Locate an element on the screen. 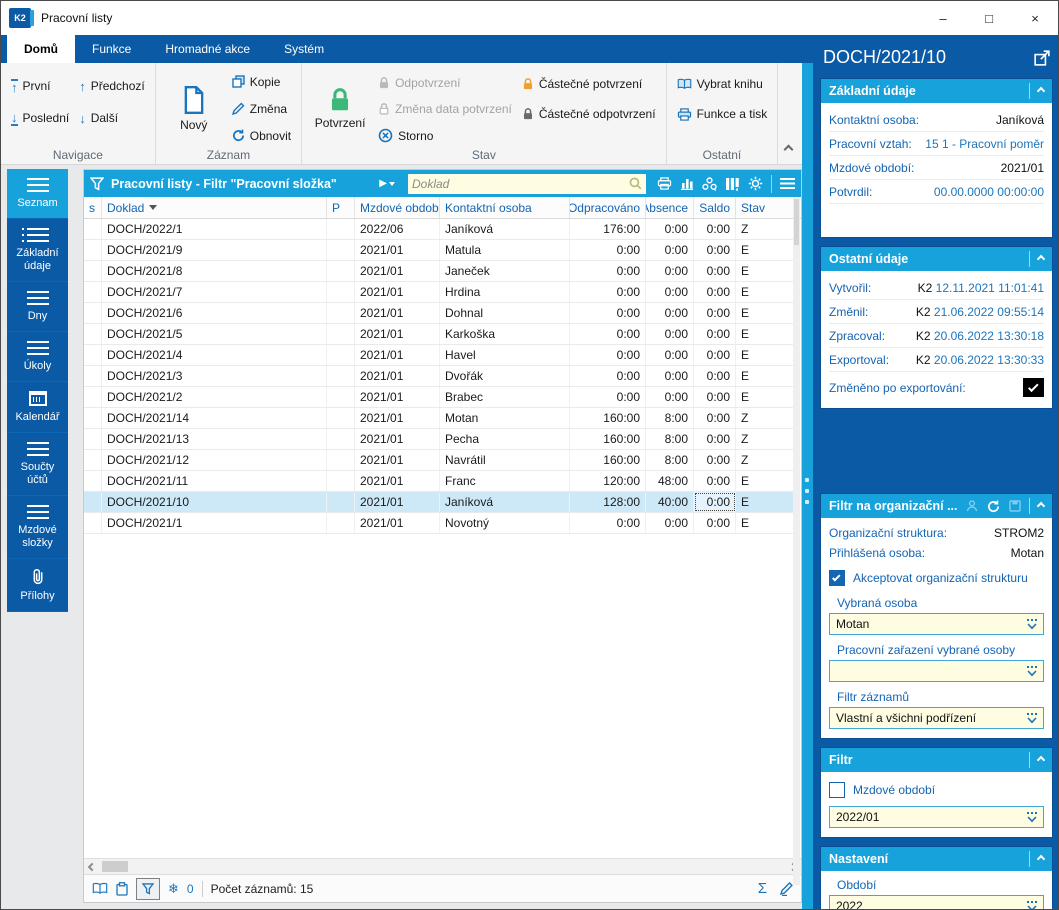 The image size is (1059, 910). cell-doklad: DOCH/2021/5 is located at coordinates (214, 334).